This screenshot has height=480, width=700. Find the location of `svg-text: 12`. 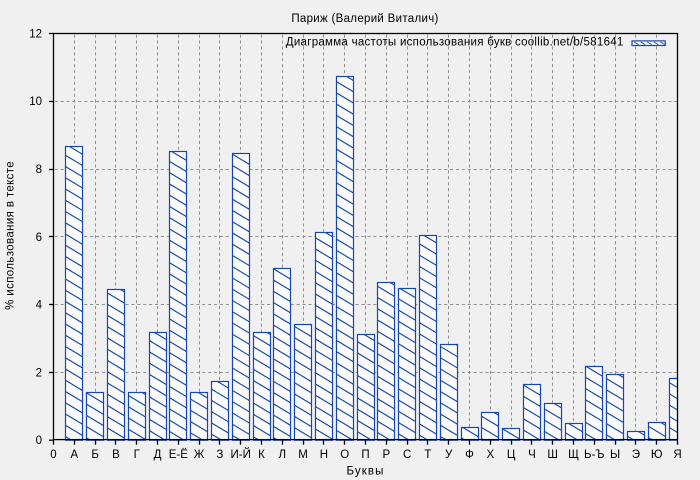

svg-text: 12 is located at coordinates (35, 34).